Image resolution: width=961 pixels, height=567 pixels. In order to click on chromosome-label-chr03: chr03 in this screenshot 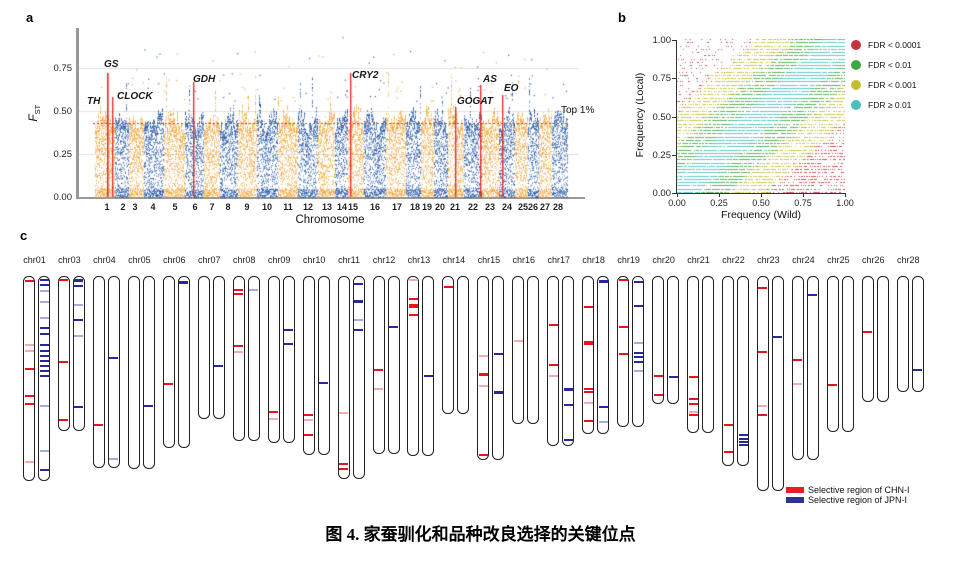, I will do `click(69, 260)`.